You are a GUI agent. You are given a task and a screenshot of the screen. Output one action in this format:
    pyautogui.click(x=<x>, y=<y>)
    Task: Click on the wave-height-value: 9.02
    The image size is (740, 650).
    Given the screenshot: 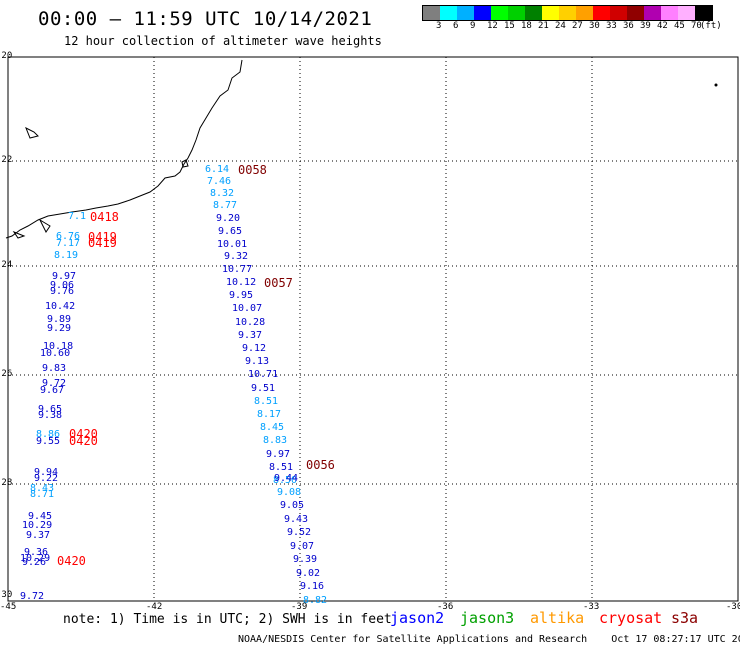 What is the action you would take?
    pyautogui.click(x=308, y=573)
    